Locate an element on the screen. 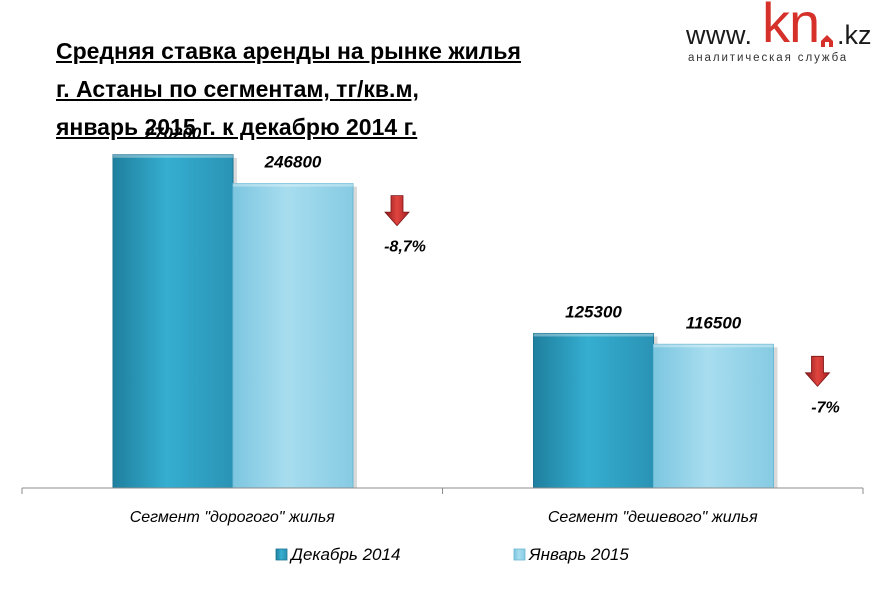 This screenshot has height=591, width=885. logo-tagline: аналитическая служба is located at coordinates (768, 58).